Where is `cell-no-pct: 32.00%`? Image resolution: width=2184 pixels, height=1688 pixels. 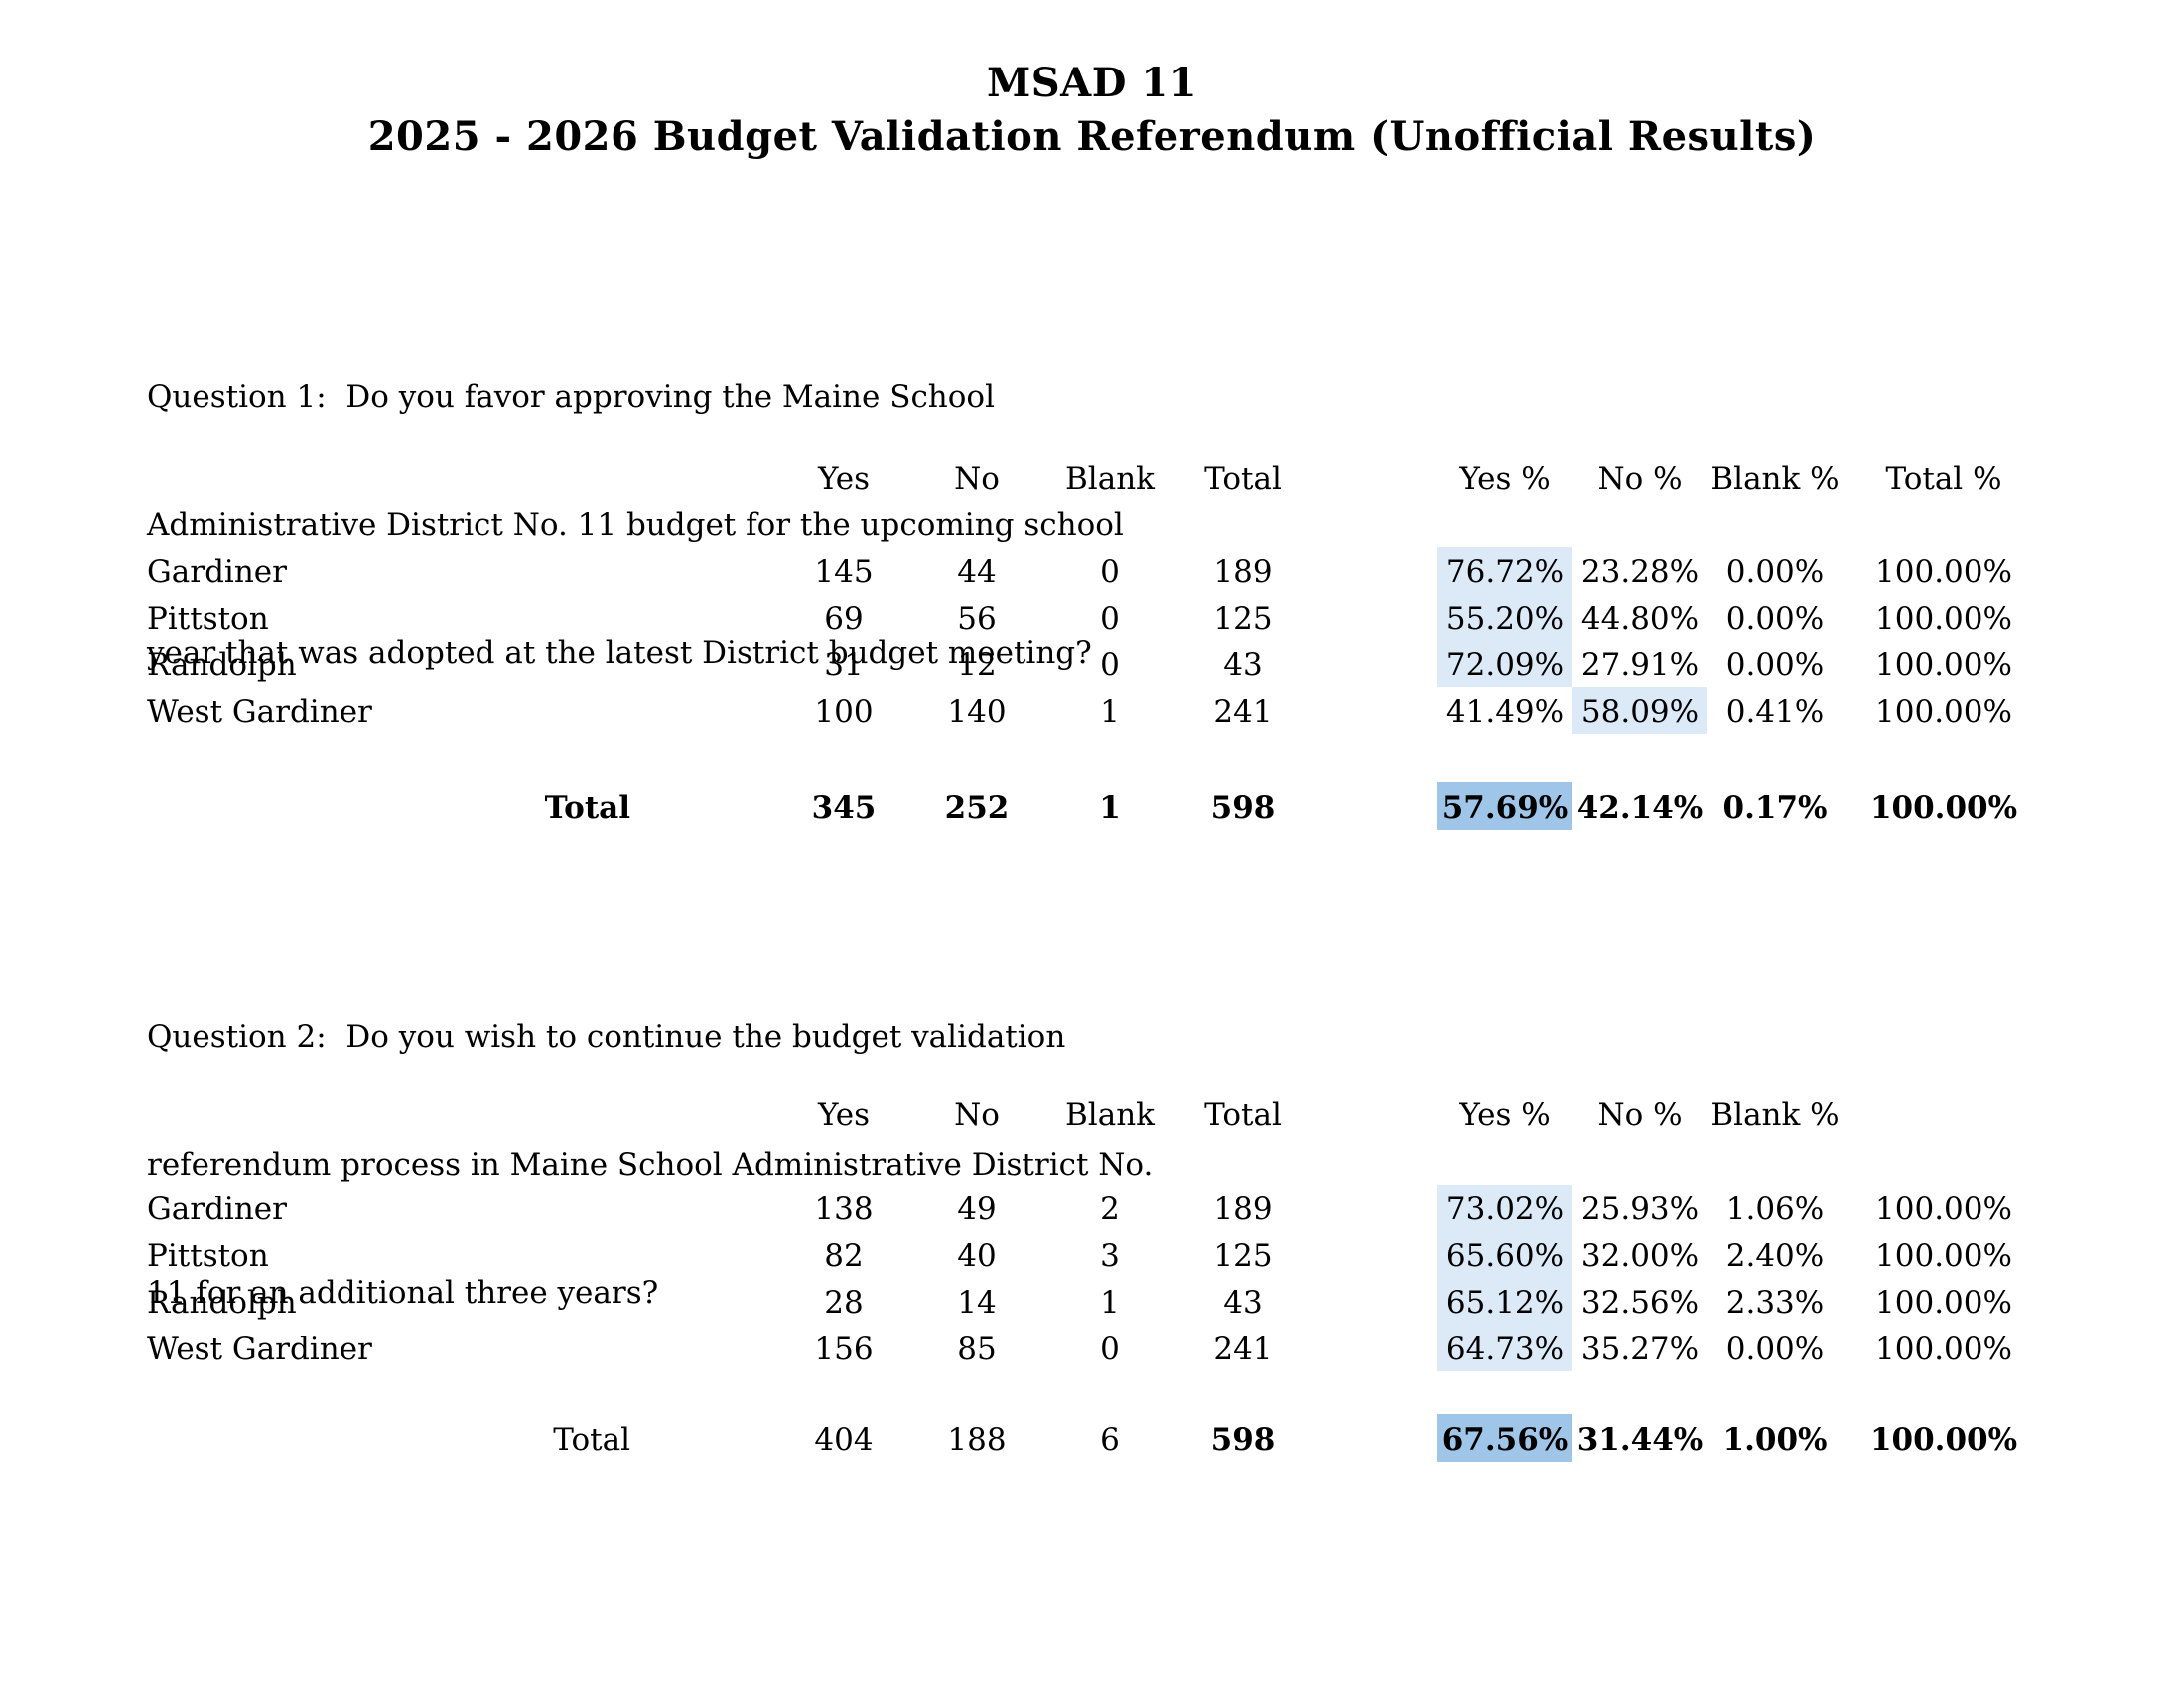 cell-no-pct: 32.00% is located at coordinates (1640, 1256).